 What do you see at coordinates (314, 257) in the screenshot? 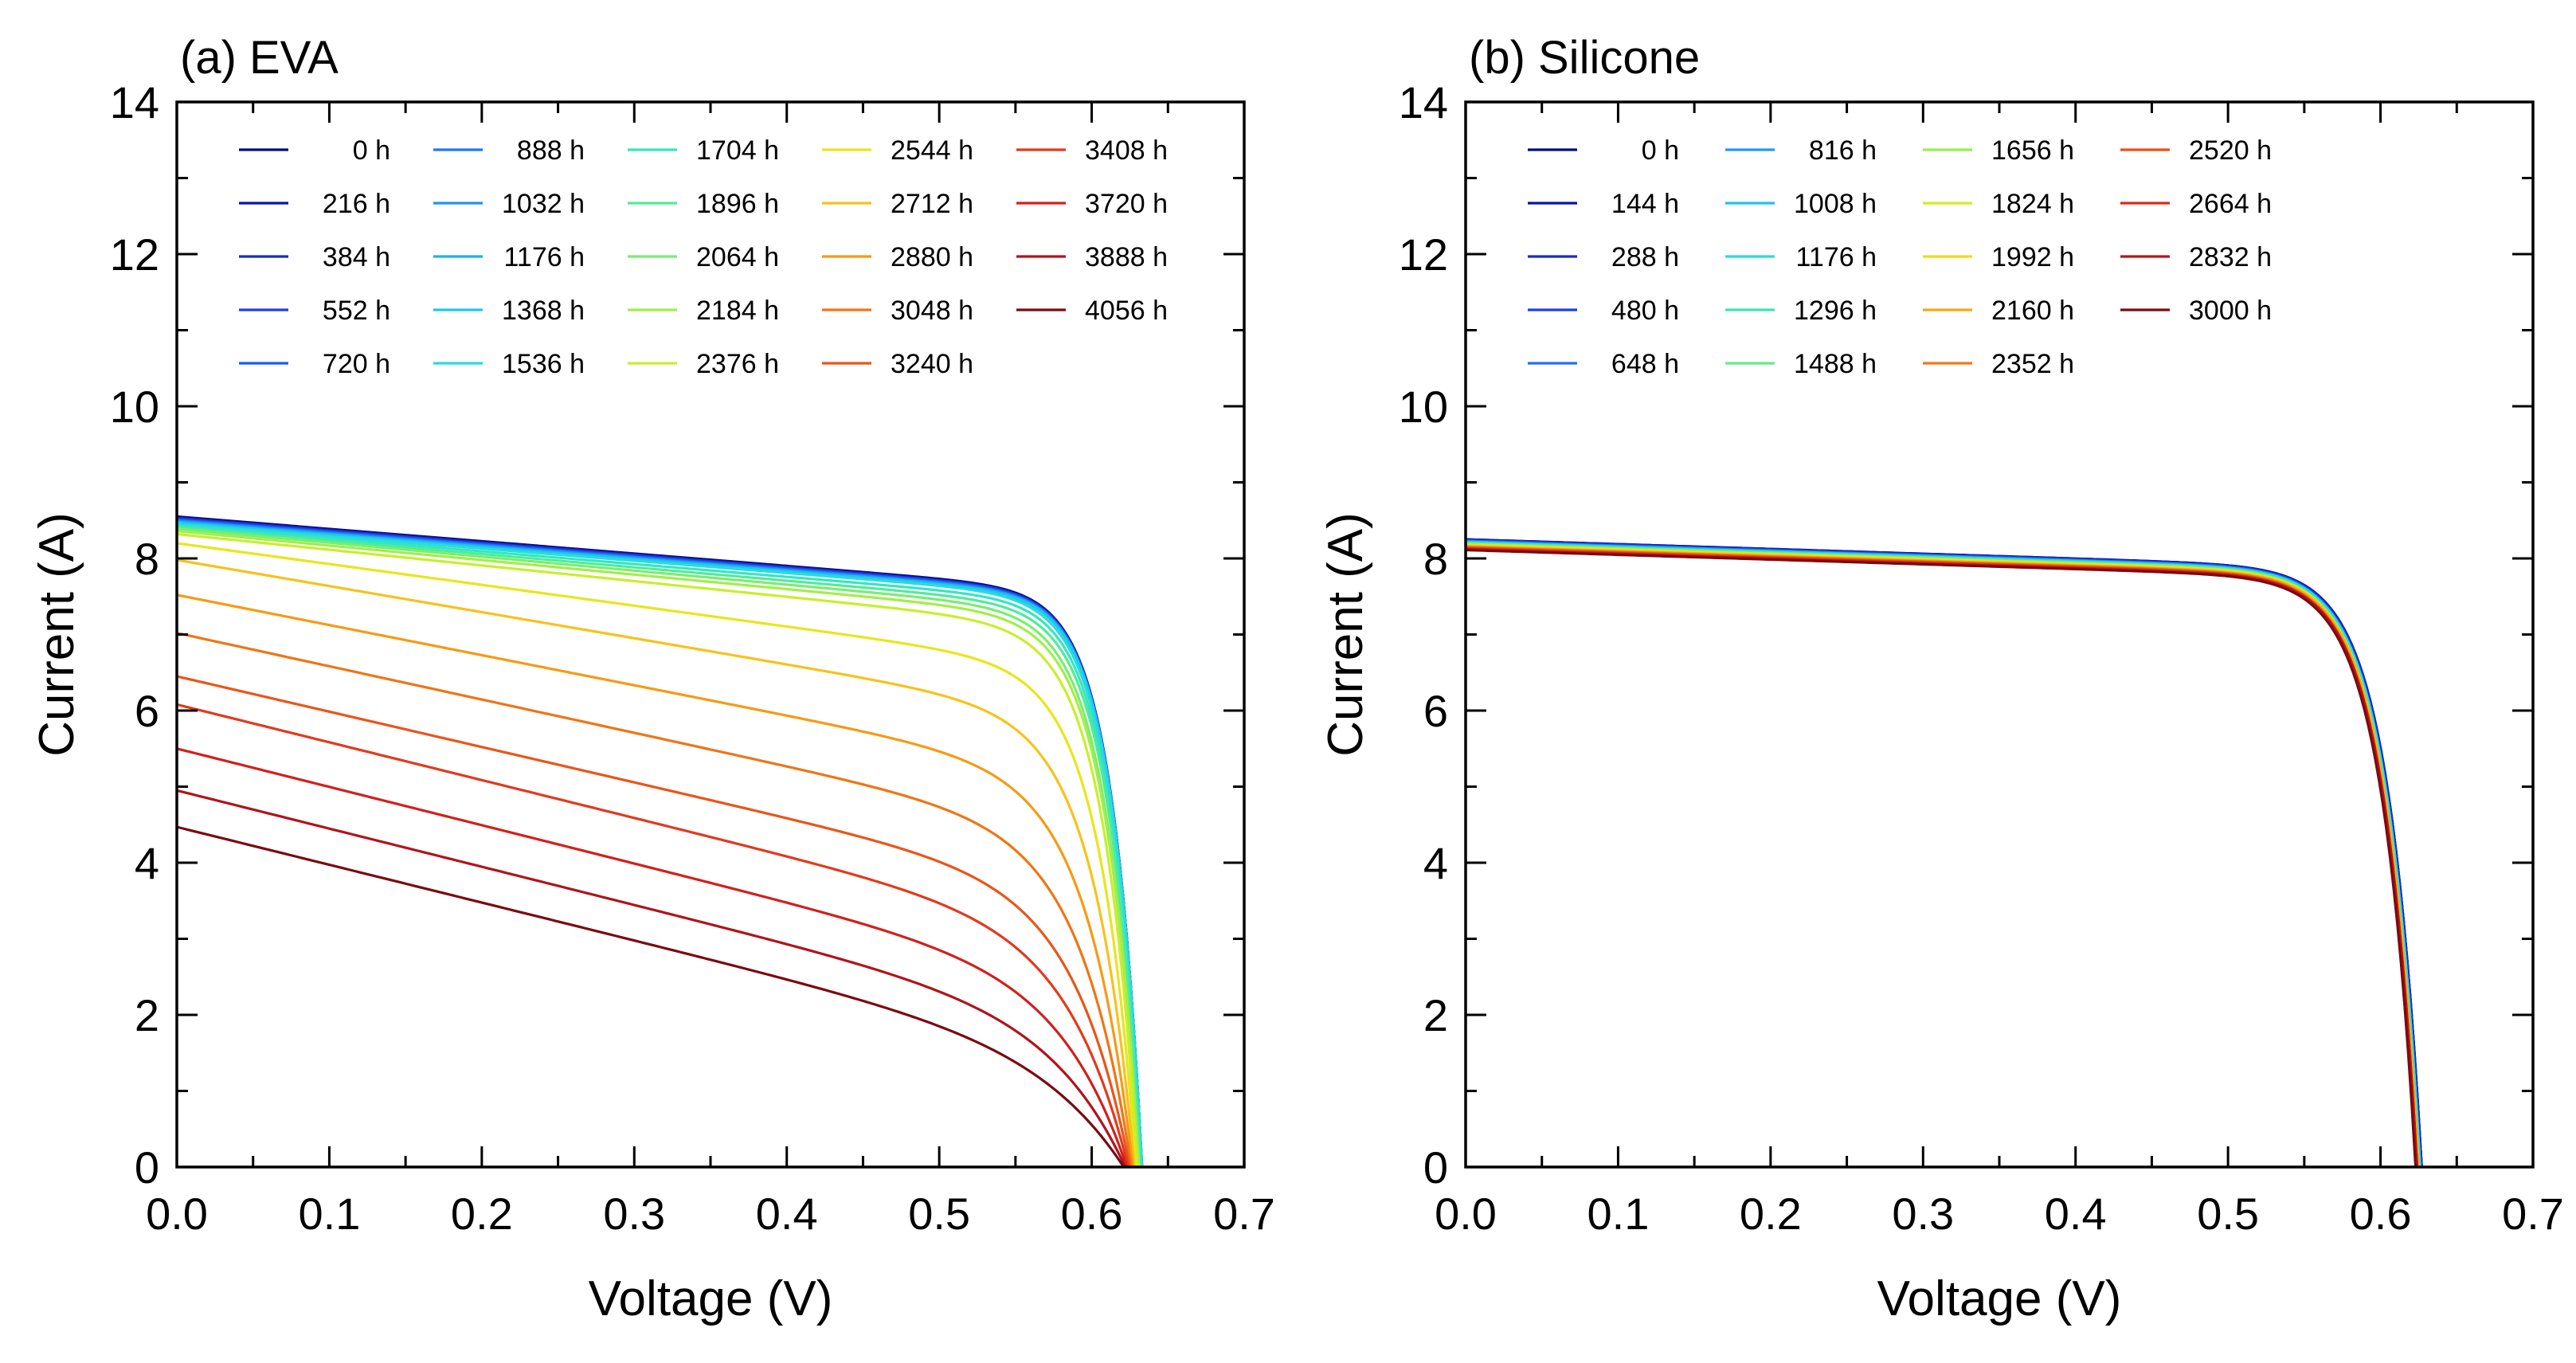
I see `legend-item: 384 h` at bounding box center [314, 257].